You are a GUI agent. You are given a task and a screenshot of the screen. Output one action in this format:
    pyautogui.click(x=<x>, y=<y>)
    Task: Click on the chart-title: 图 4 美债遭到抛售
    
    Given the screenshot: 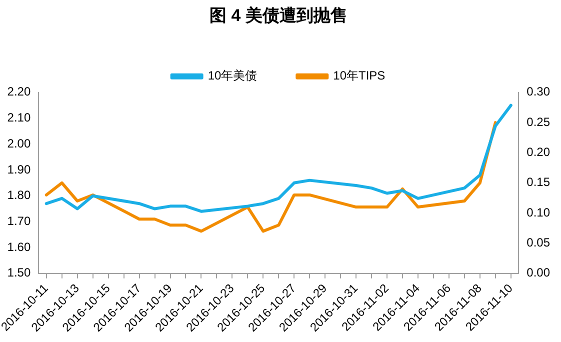 What is the action you would take?
    pyautogui.click(x=279, y=15)
    